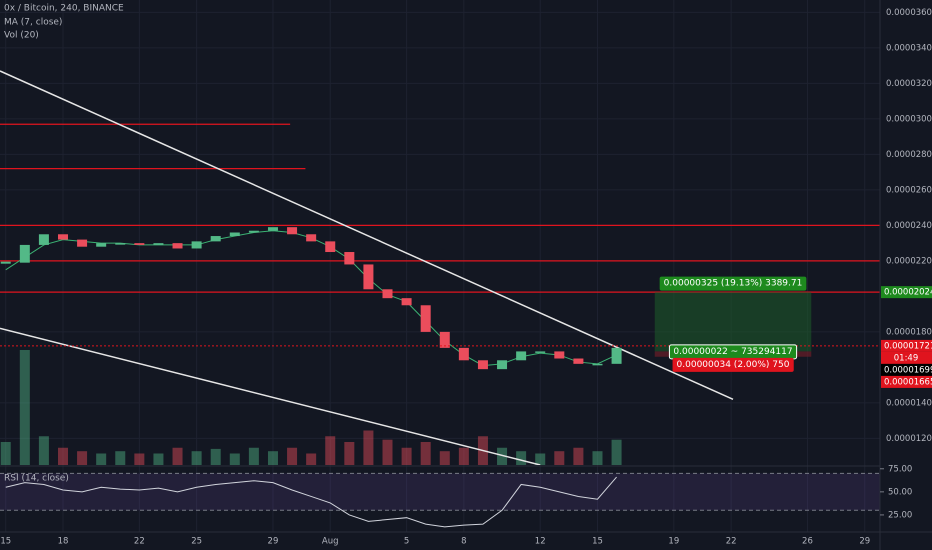 The width and height of the screenshot is (932, 550). Describe the element at coordinates (732, 352) in the screenshot. I see `quantity-label: 0.00000022 ~ 735294117` at that location.